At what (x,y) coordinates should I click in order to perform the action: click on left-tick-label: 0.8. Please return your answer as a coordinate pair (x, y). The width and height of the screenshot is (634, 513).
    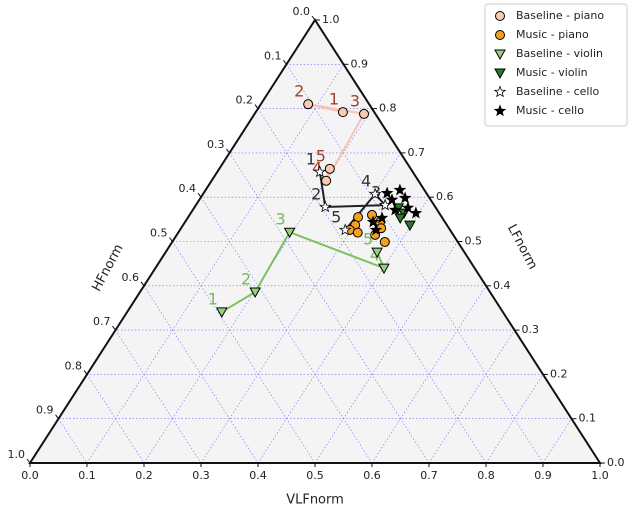
    Looking at the image, I should click on (74, 365).